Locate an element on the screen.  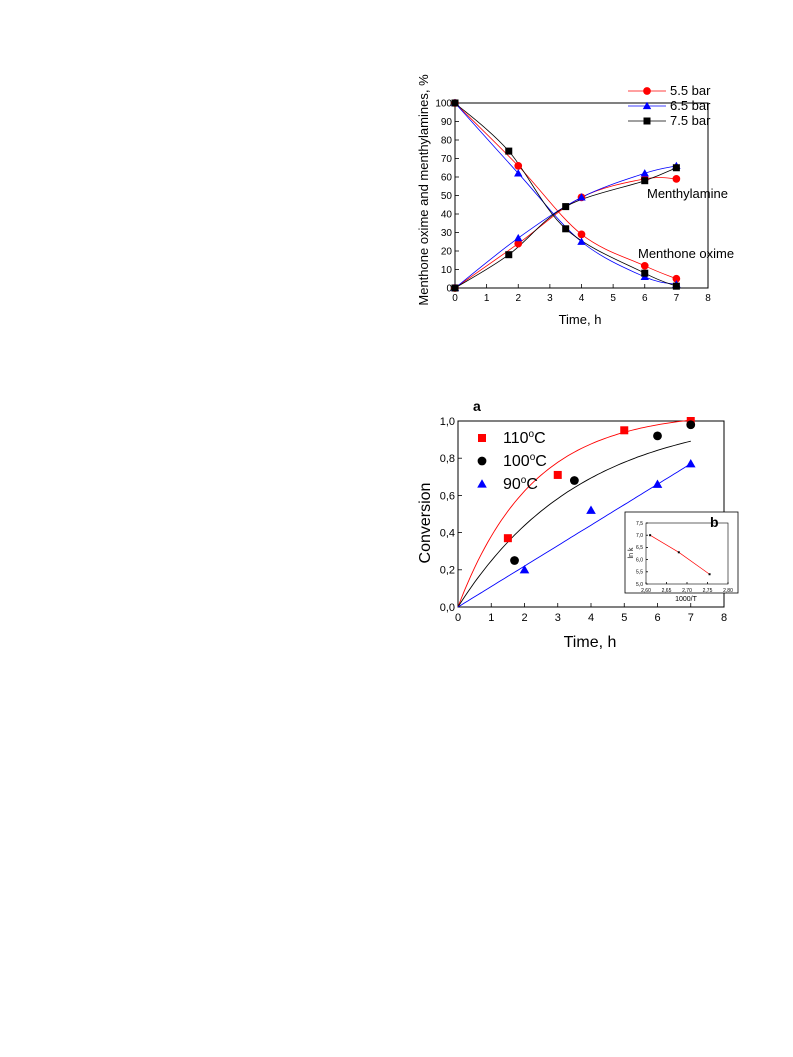
y-tick-label: 0,4 is located at coordinates (447, 533).